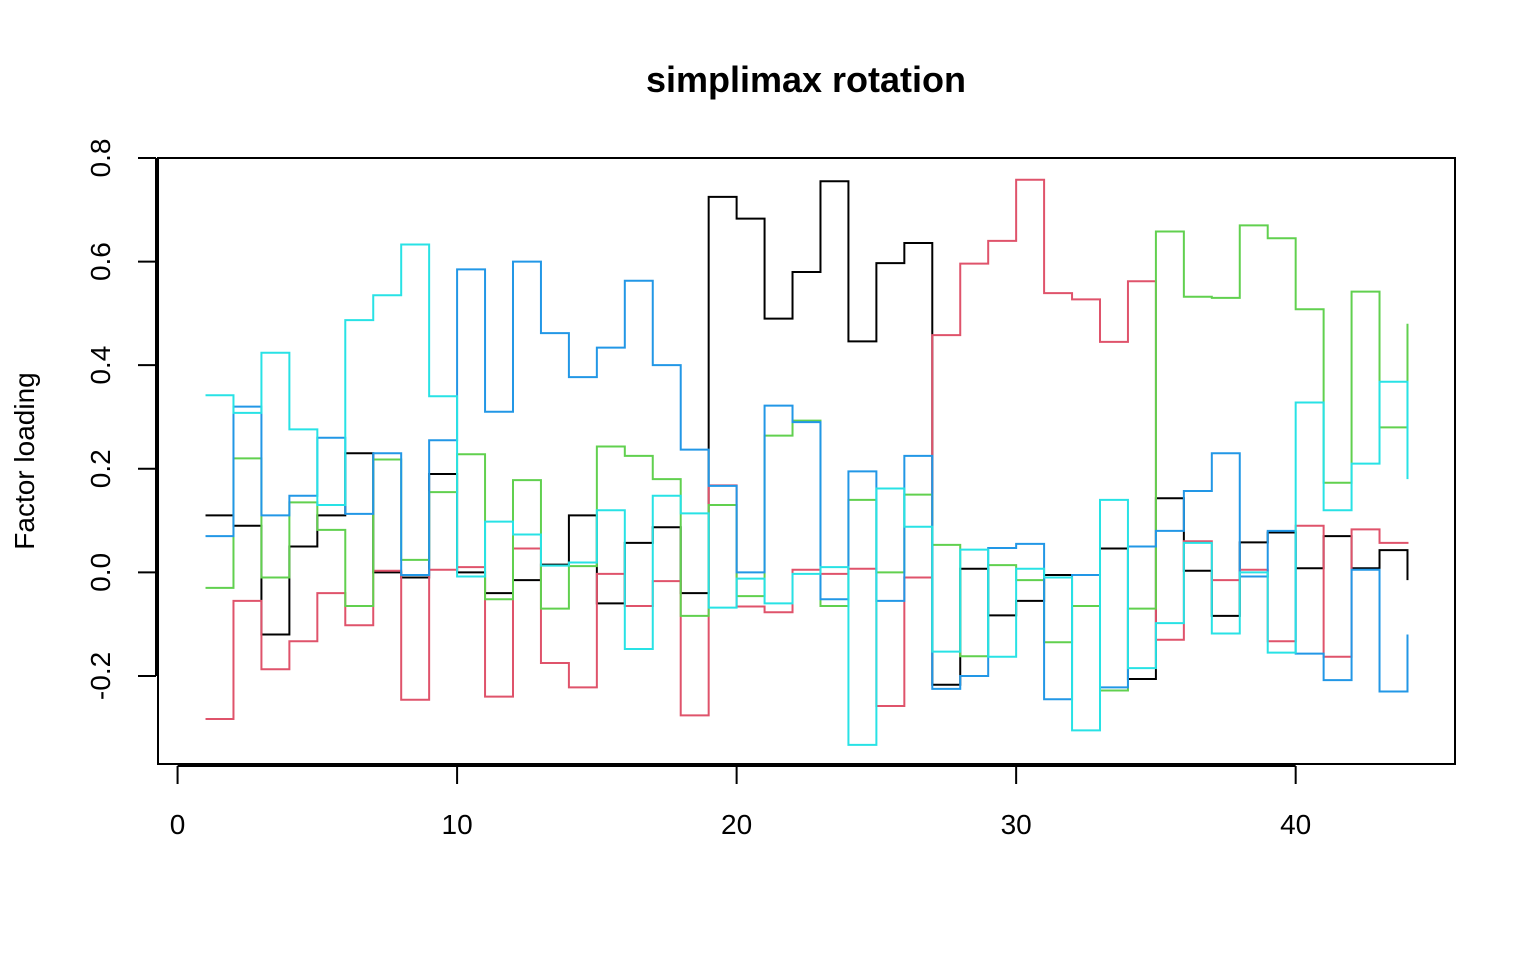 Image resolution: width=1536 pixels, height=965 pixels. What do you see at coordinates (100, 572) in the screenshot?
I see `y-tick-label: 0.0` at bounding box center [100, 572].